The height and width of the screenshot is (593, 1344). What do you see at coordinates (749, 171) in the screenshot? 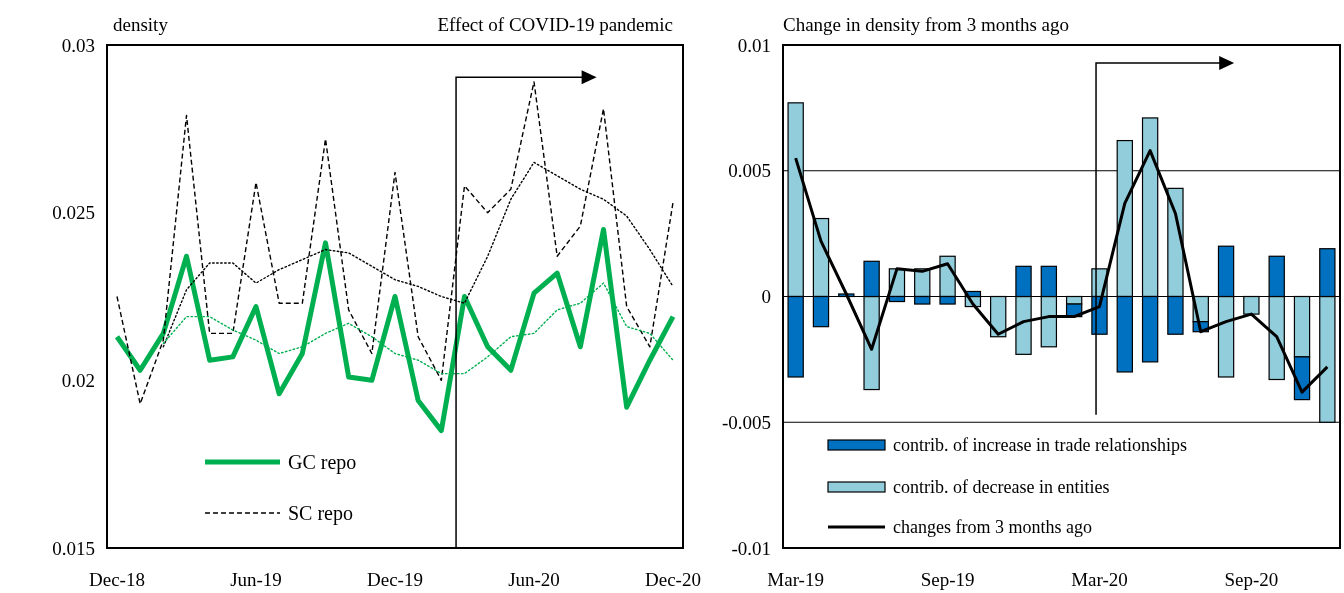
I see `y-tick-label: 0.005` at bounding box center [749, 171].